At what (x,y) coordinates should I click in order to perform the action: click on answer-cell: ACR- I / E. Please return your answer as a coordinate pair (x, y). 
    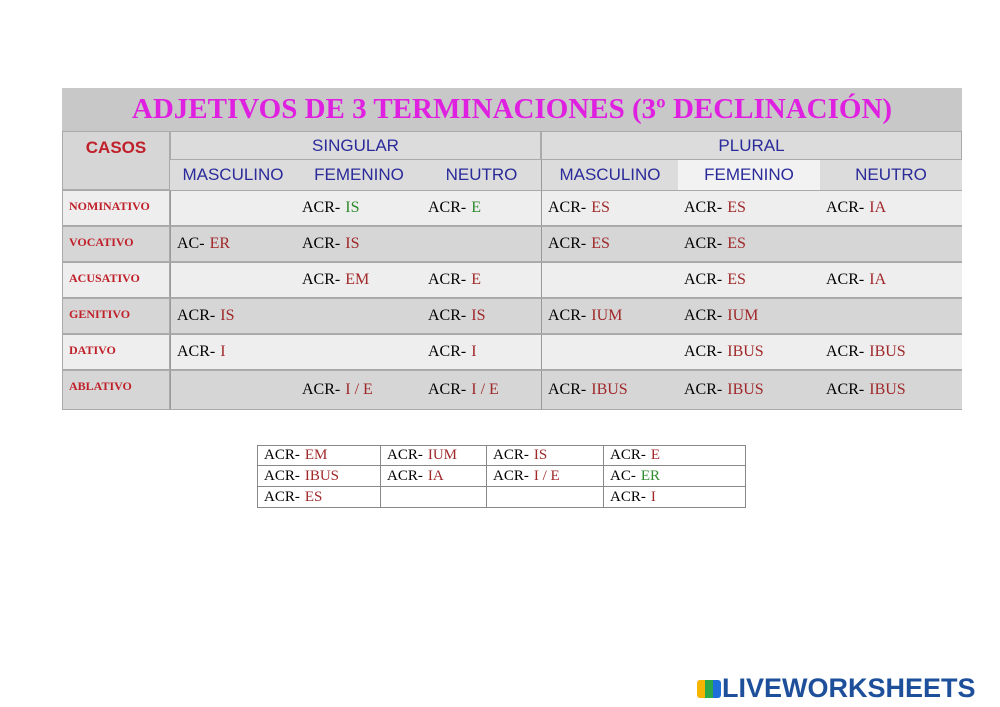
    Looking at the image, I should click on (545, 476).